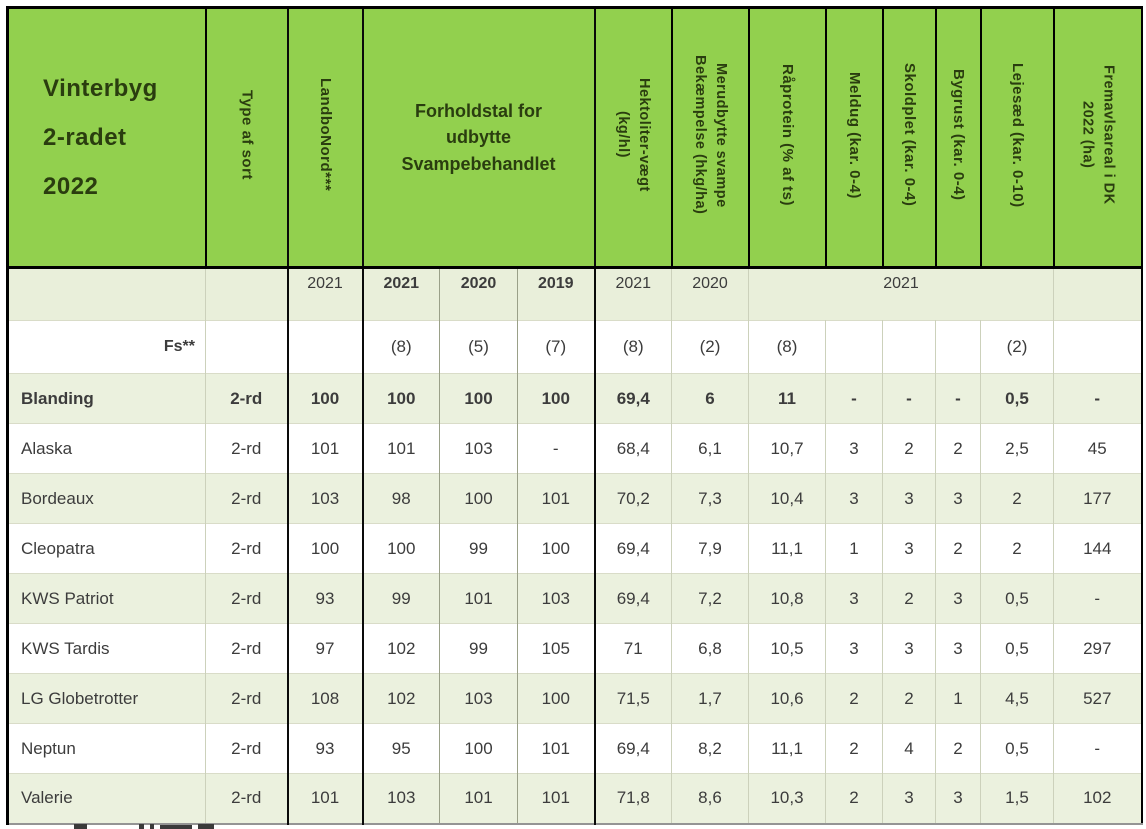 The width and height of the screenshot is (1146, 829). I want to click on variety-name-cell: Bordeaux, so click(57, 498).